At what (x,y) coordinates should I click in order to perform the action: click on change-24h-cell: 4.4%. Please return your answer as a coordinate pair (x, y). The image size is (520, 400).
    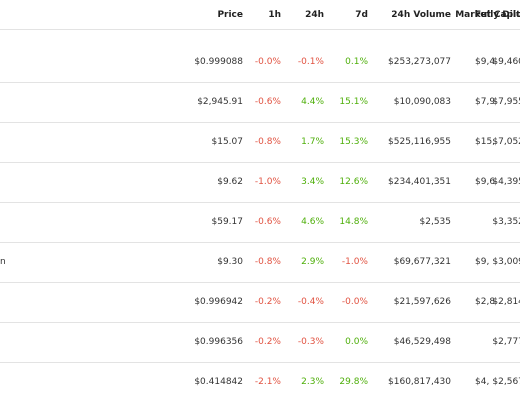
    Looking at the image, I should click on (312, 102).